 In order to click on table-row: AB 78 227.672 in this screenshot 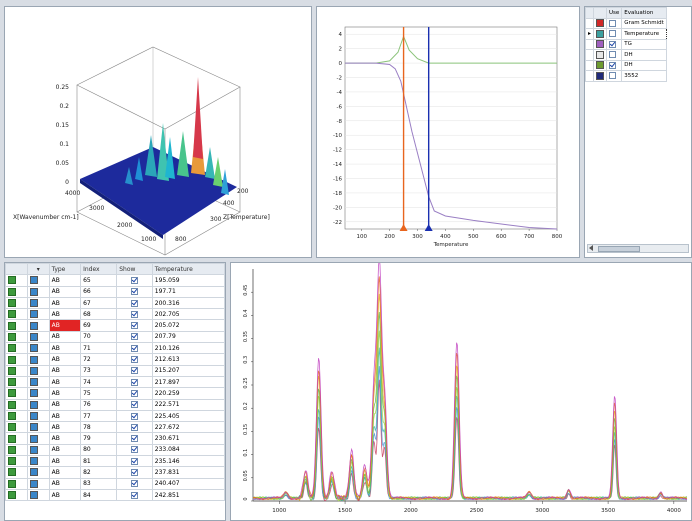, I will do `click(115, 427)`.